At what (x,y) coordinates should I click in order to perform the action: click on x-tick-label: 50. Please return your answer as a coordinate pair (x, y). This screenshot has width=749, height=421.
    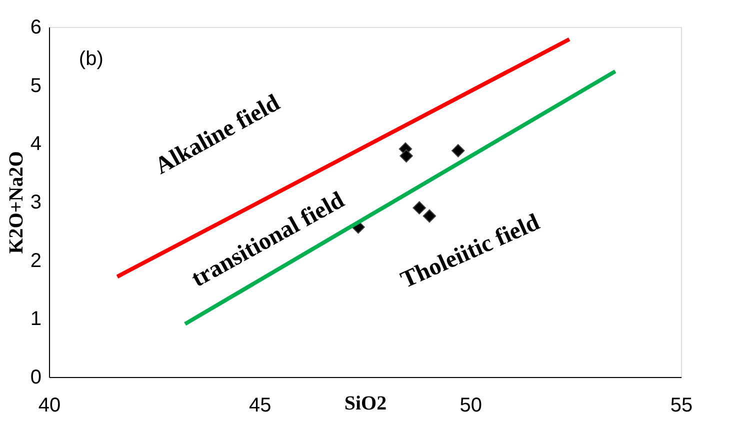
    Looking at the image, I should click on (471, 405).